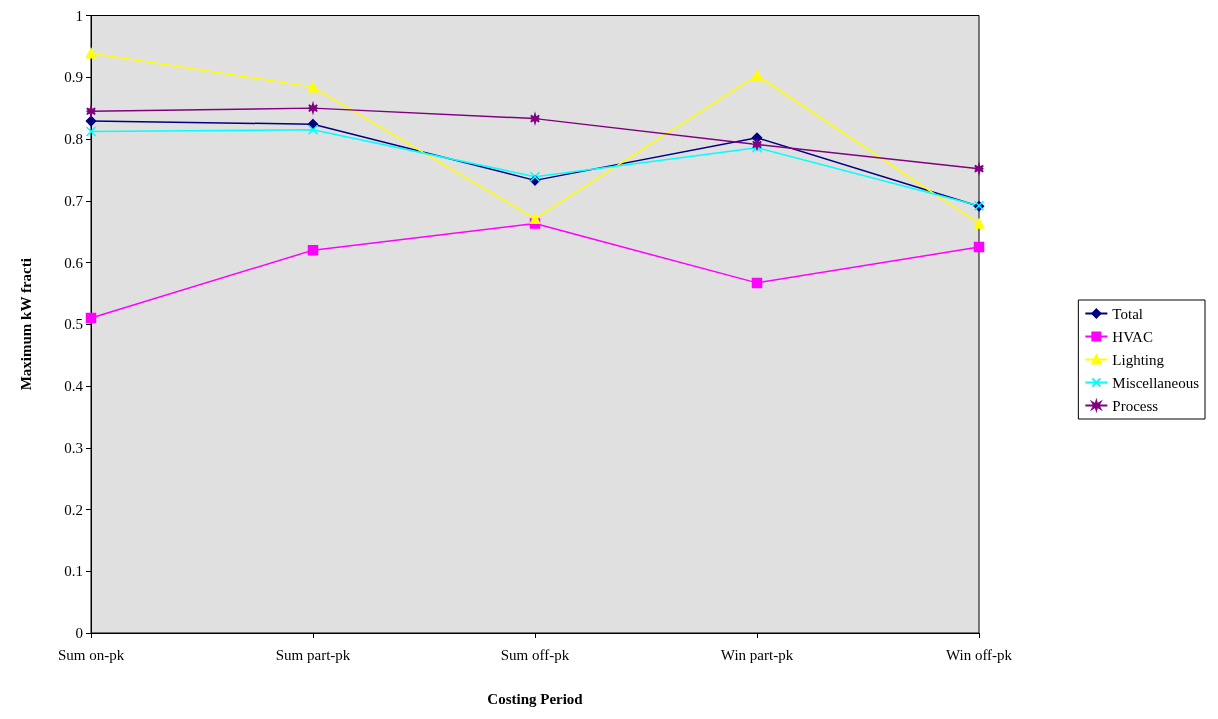 The width and height of the screenshot is (1218, 719). I want to click on y-tick-label: 0.4, so click(74, 386).